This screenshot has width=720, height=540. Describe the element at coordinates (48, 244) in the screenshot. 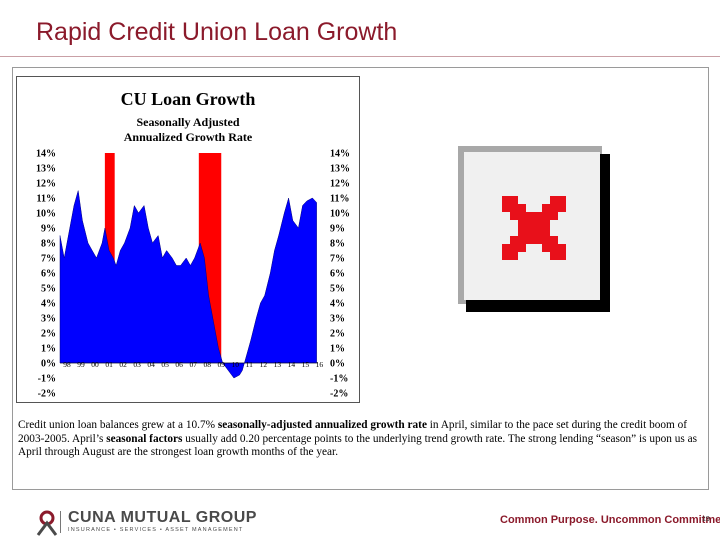

I see `y-tick-label-left: 8%` at that location.